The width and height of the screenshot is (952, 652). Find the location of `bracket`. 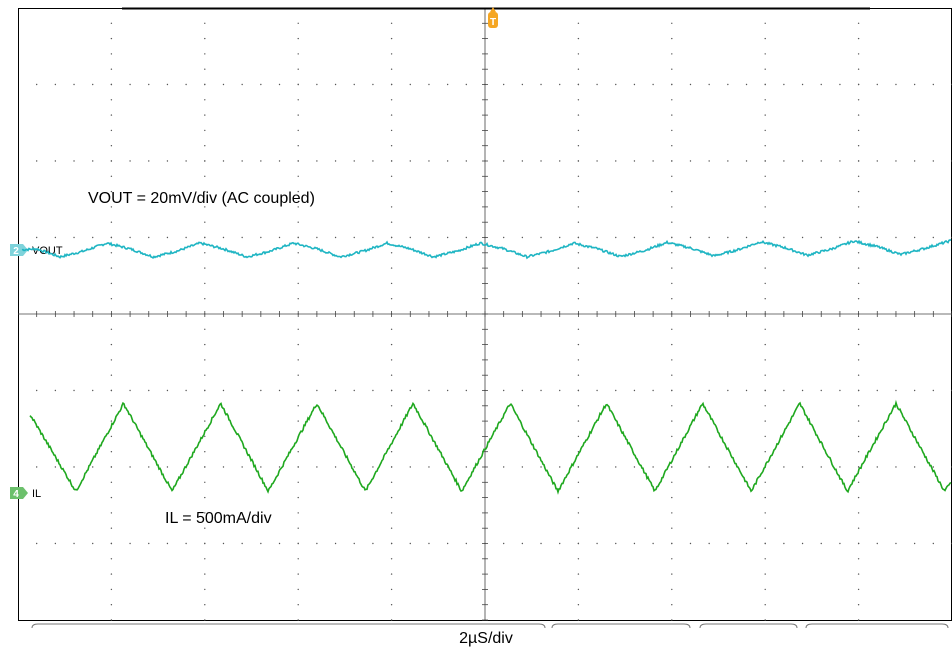

bracket is located at coordinates (877, 626).